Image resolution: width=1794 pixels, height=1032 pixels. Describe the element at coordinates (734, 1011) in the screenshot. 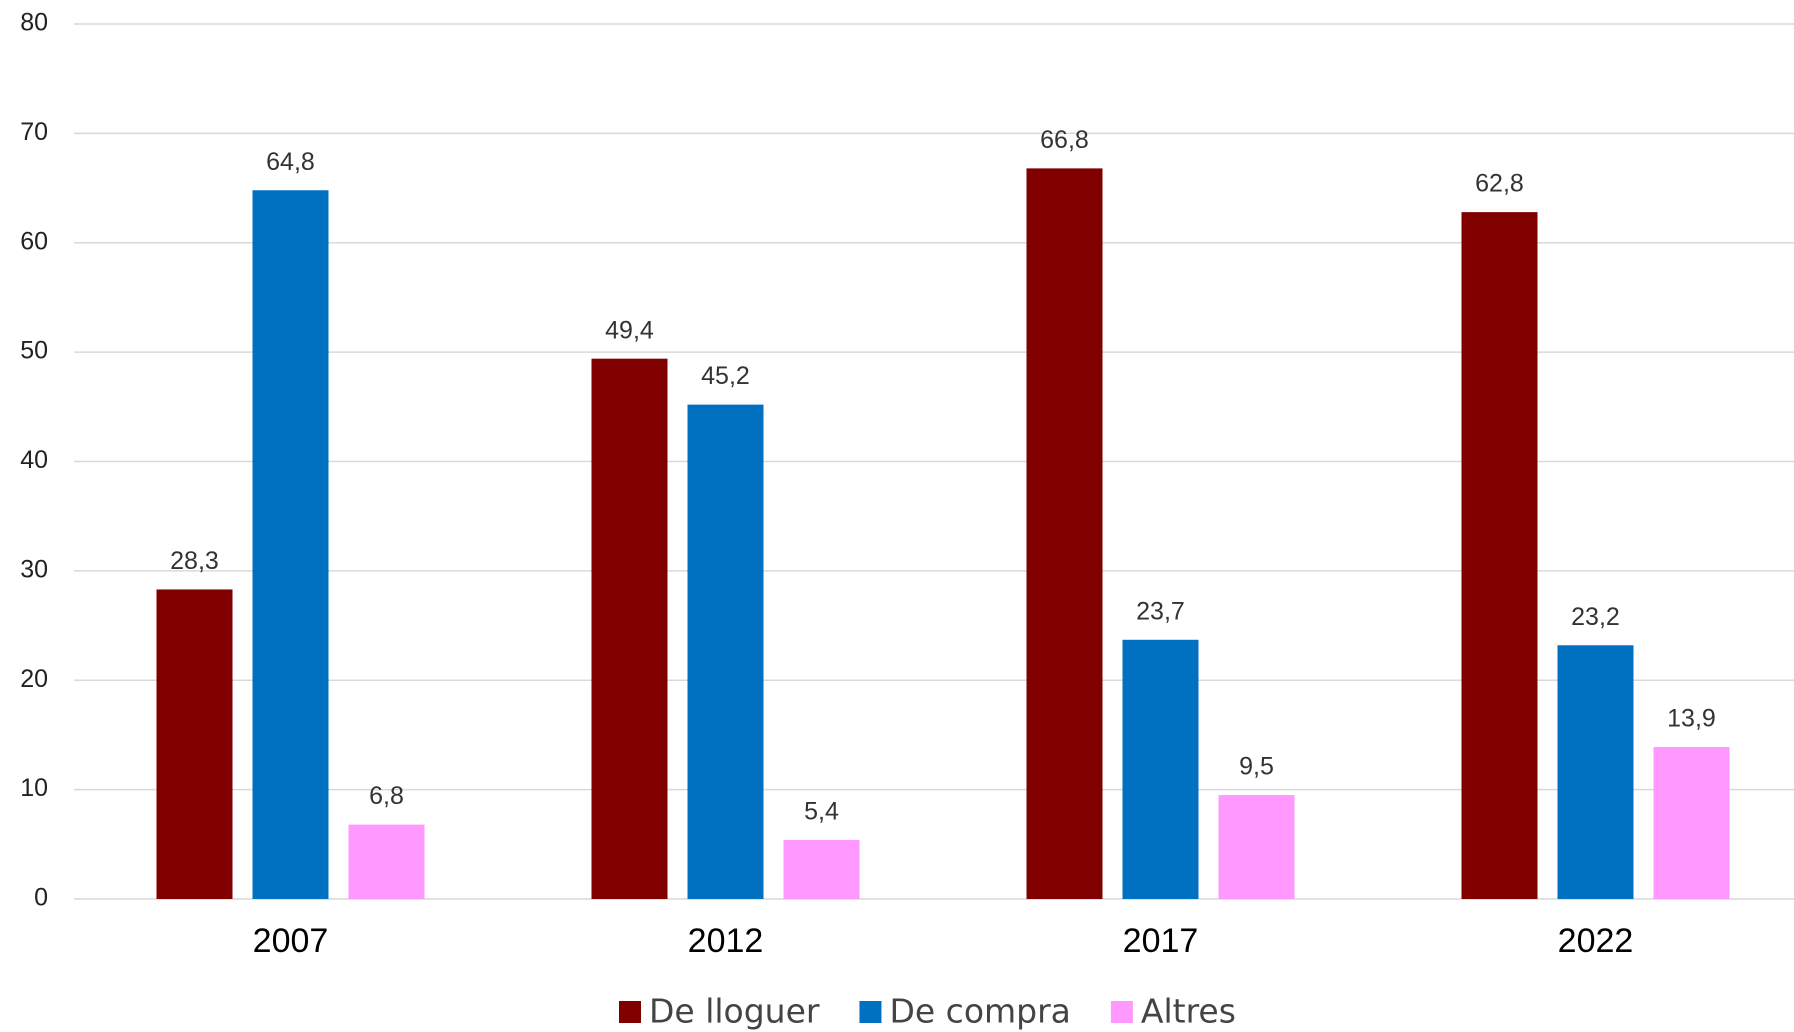

I see `legend-label: De lloguer` at that location.